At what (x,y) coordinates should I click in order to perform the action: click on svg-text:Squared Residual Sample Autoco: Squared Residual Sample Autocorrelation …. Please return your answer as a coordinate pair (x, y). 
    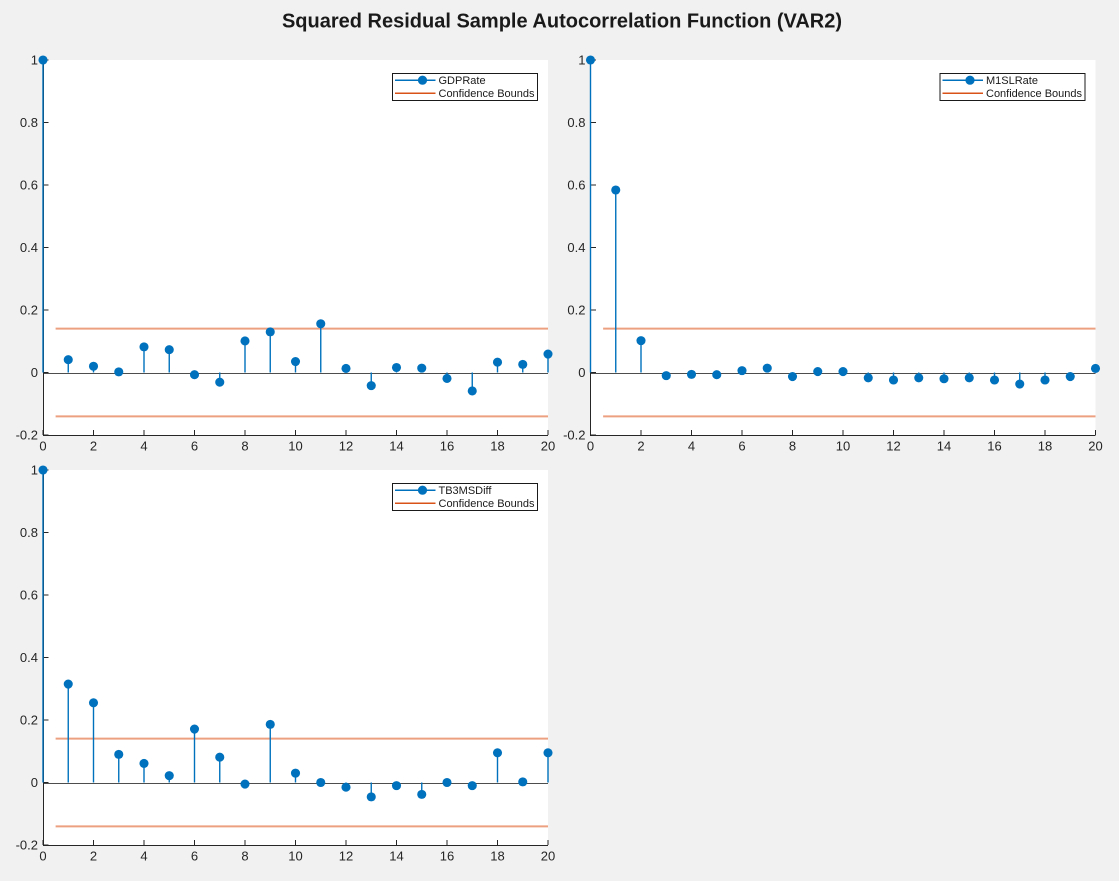
    Looking at the image, I should click on (562, 22).